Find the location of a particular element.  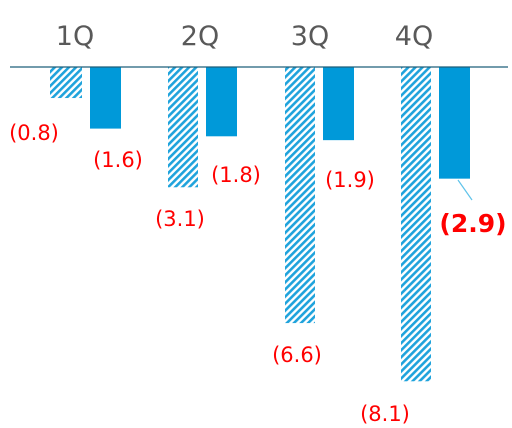

data-label: (1.6) is located at coordinates (118, 160).